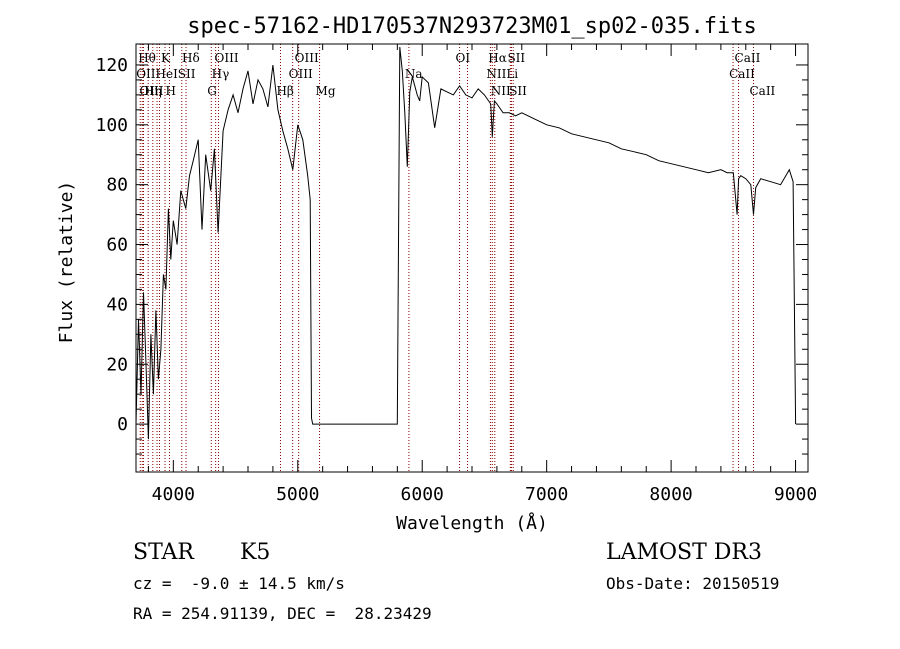 The height and width of the screenshot is (649, 900). Describe the element at coordinates (166, 58) in the screenshot. I see `spectral-line-label: K` at that location.